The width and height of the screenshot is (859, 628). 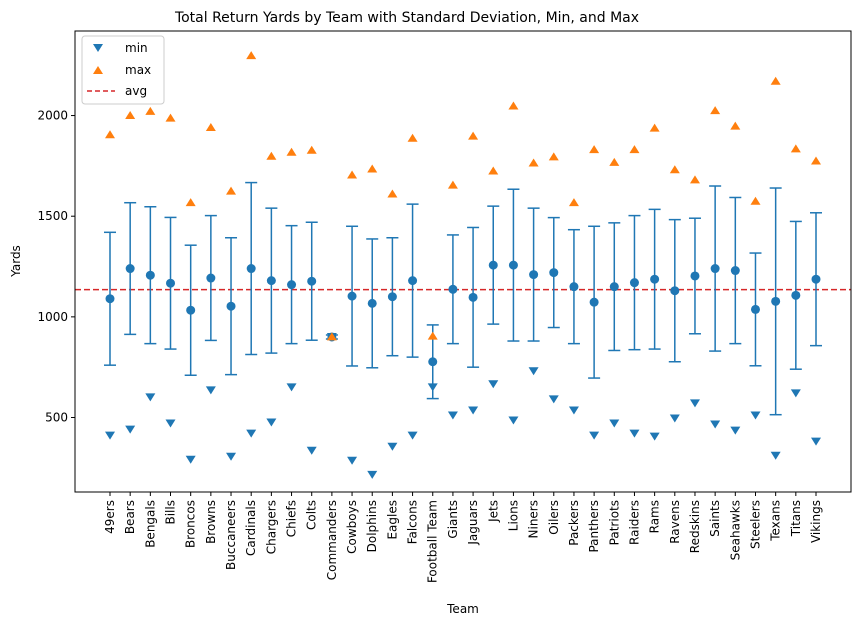 What do you see at coordinates (171, 512) in the screenshot?
I see `x-tick-label-Bills: Bills` at bounding box center [171, 512].